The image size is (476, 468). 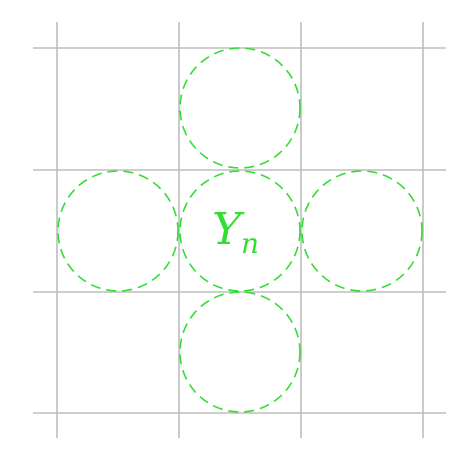 What do you see at coordinates (118, 231) in the screenshot?
I see `neighbor-circle-left` at bounding box center [118, 231].